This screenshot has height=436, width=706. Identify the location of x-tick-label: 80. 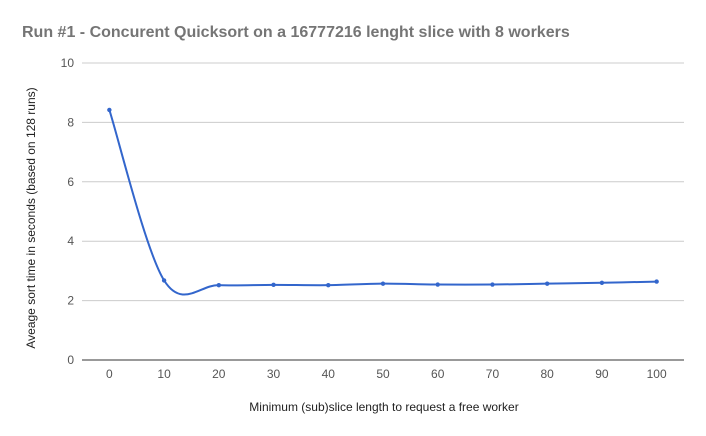
(548, 374).